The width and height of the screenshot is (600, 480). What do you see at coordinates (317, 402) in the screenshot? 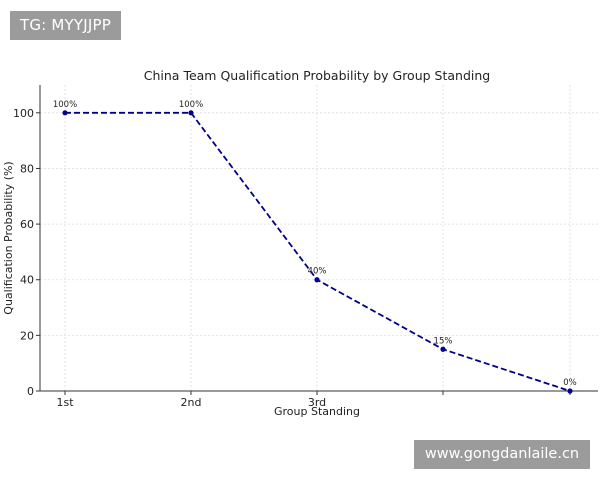
I see `x-tick-label: 3rd` at bounding box center [317, 402].